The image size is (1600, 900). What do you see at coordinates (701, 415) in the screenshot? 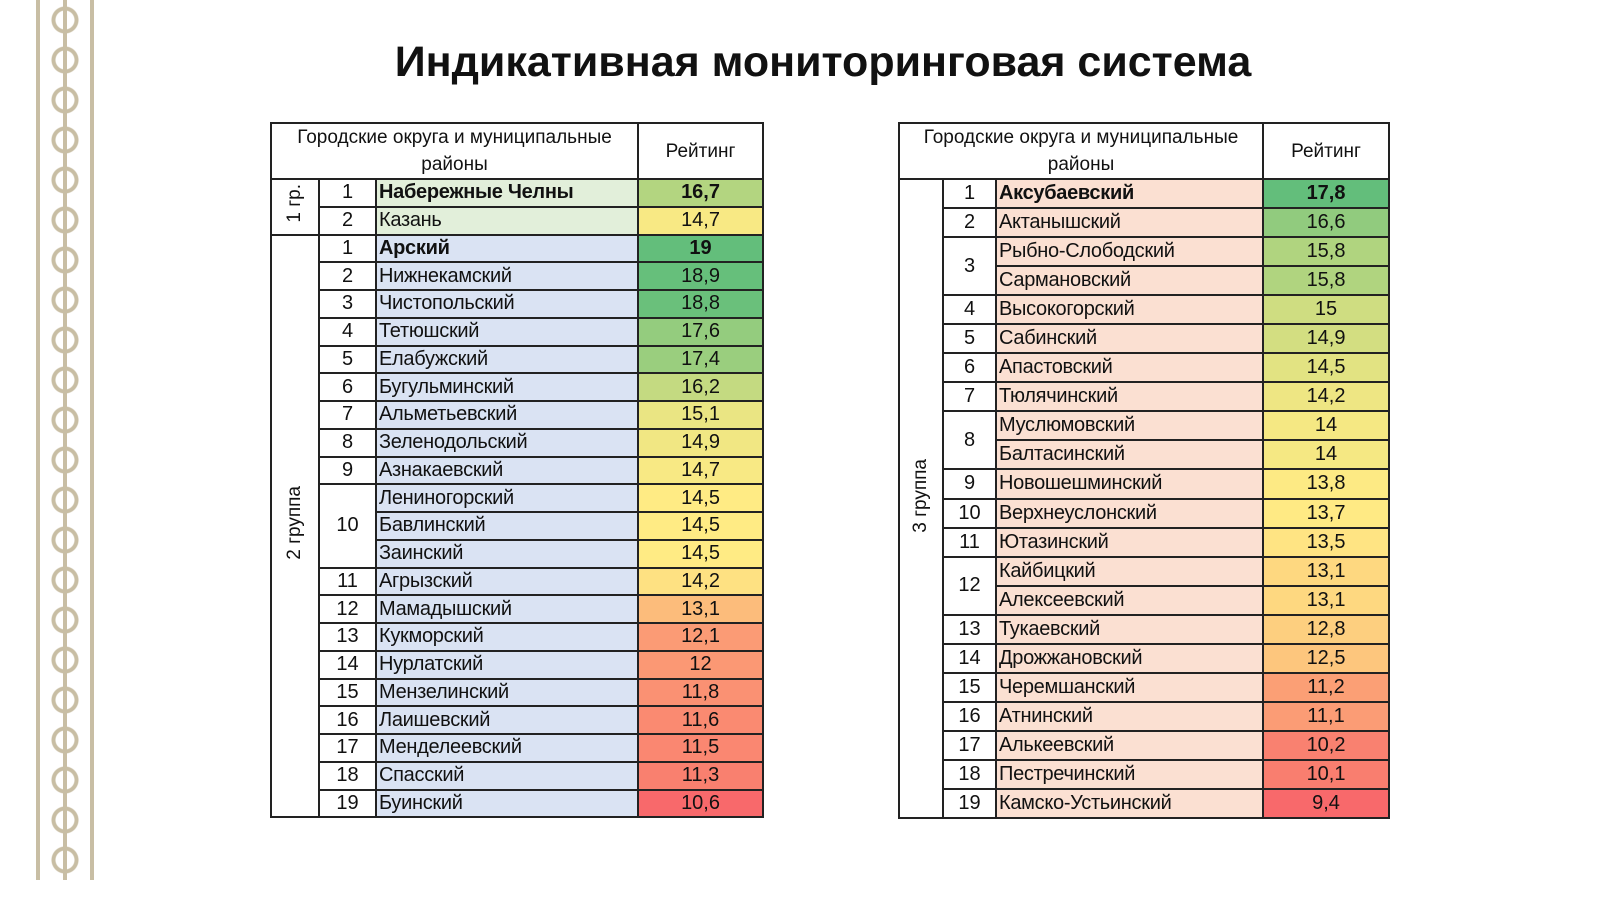
I see `rating-value: 15,1` at bounding box center [701, 415].